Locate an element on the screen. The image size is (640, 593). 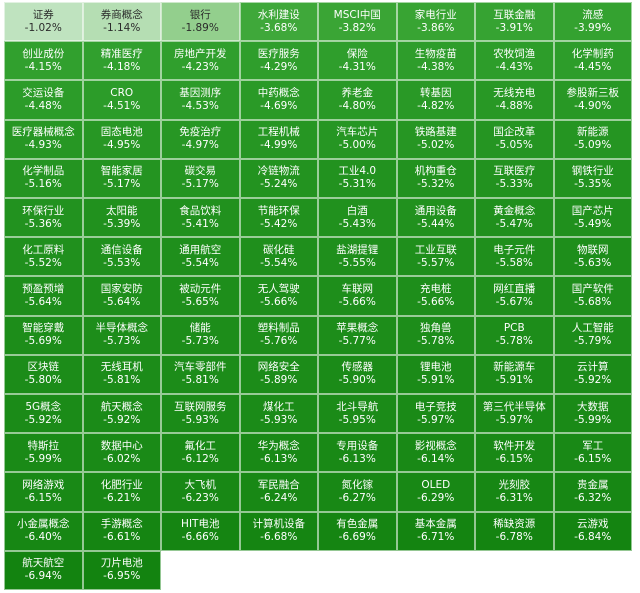
heatmap-tile: 汽车芯片 -5.00% is located at coordinates (357, 139).